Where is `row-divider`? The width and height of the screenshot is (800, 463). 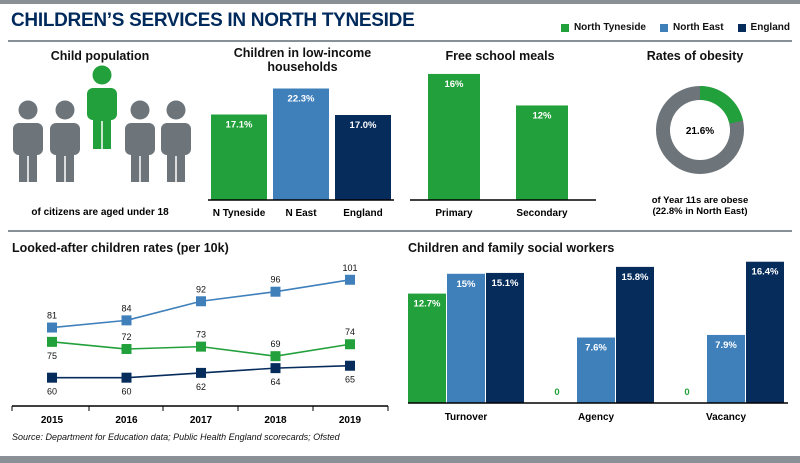 row-divider is located at coordinates (400, 231).